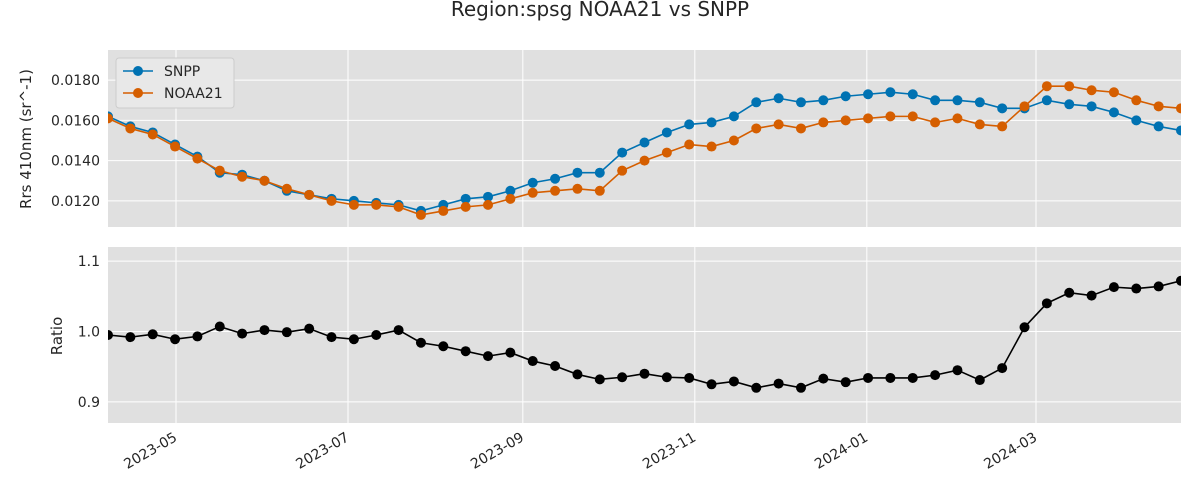 The image size is (1200, 500). Describe the element at coordinates (150, 451) in the screenshot. I see `x-tick-label: 2023-05` at that location.